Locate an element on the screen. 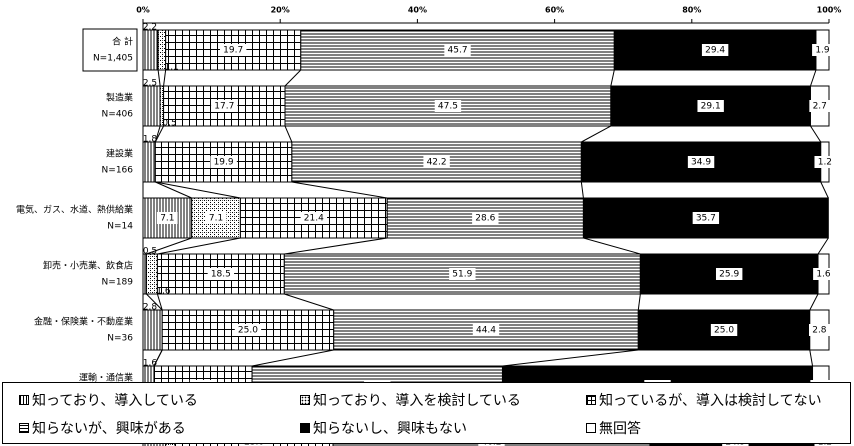  legend-item-grid: 知っているが、導入は検討してない is located at coordinates (704, 400).